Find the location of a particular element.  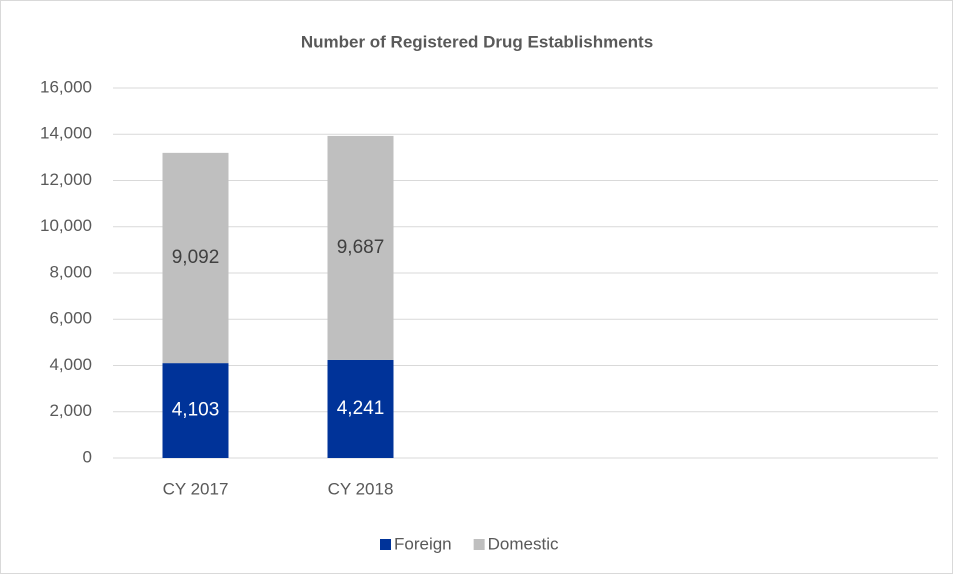

y-tick-label: 16,000 is located at coordinates (66, 86).